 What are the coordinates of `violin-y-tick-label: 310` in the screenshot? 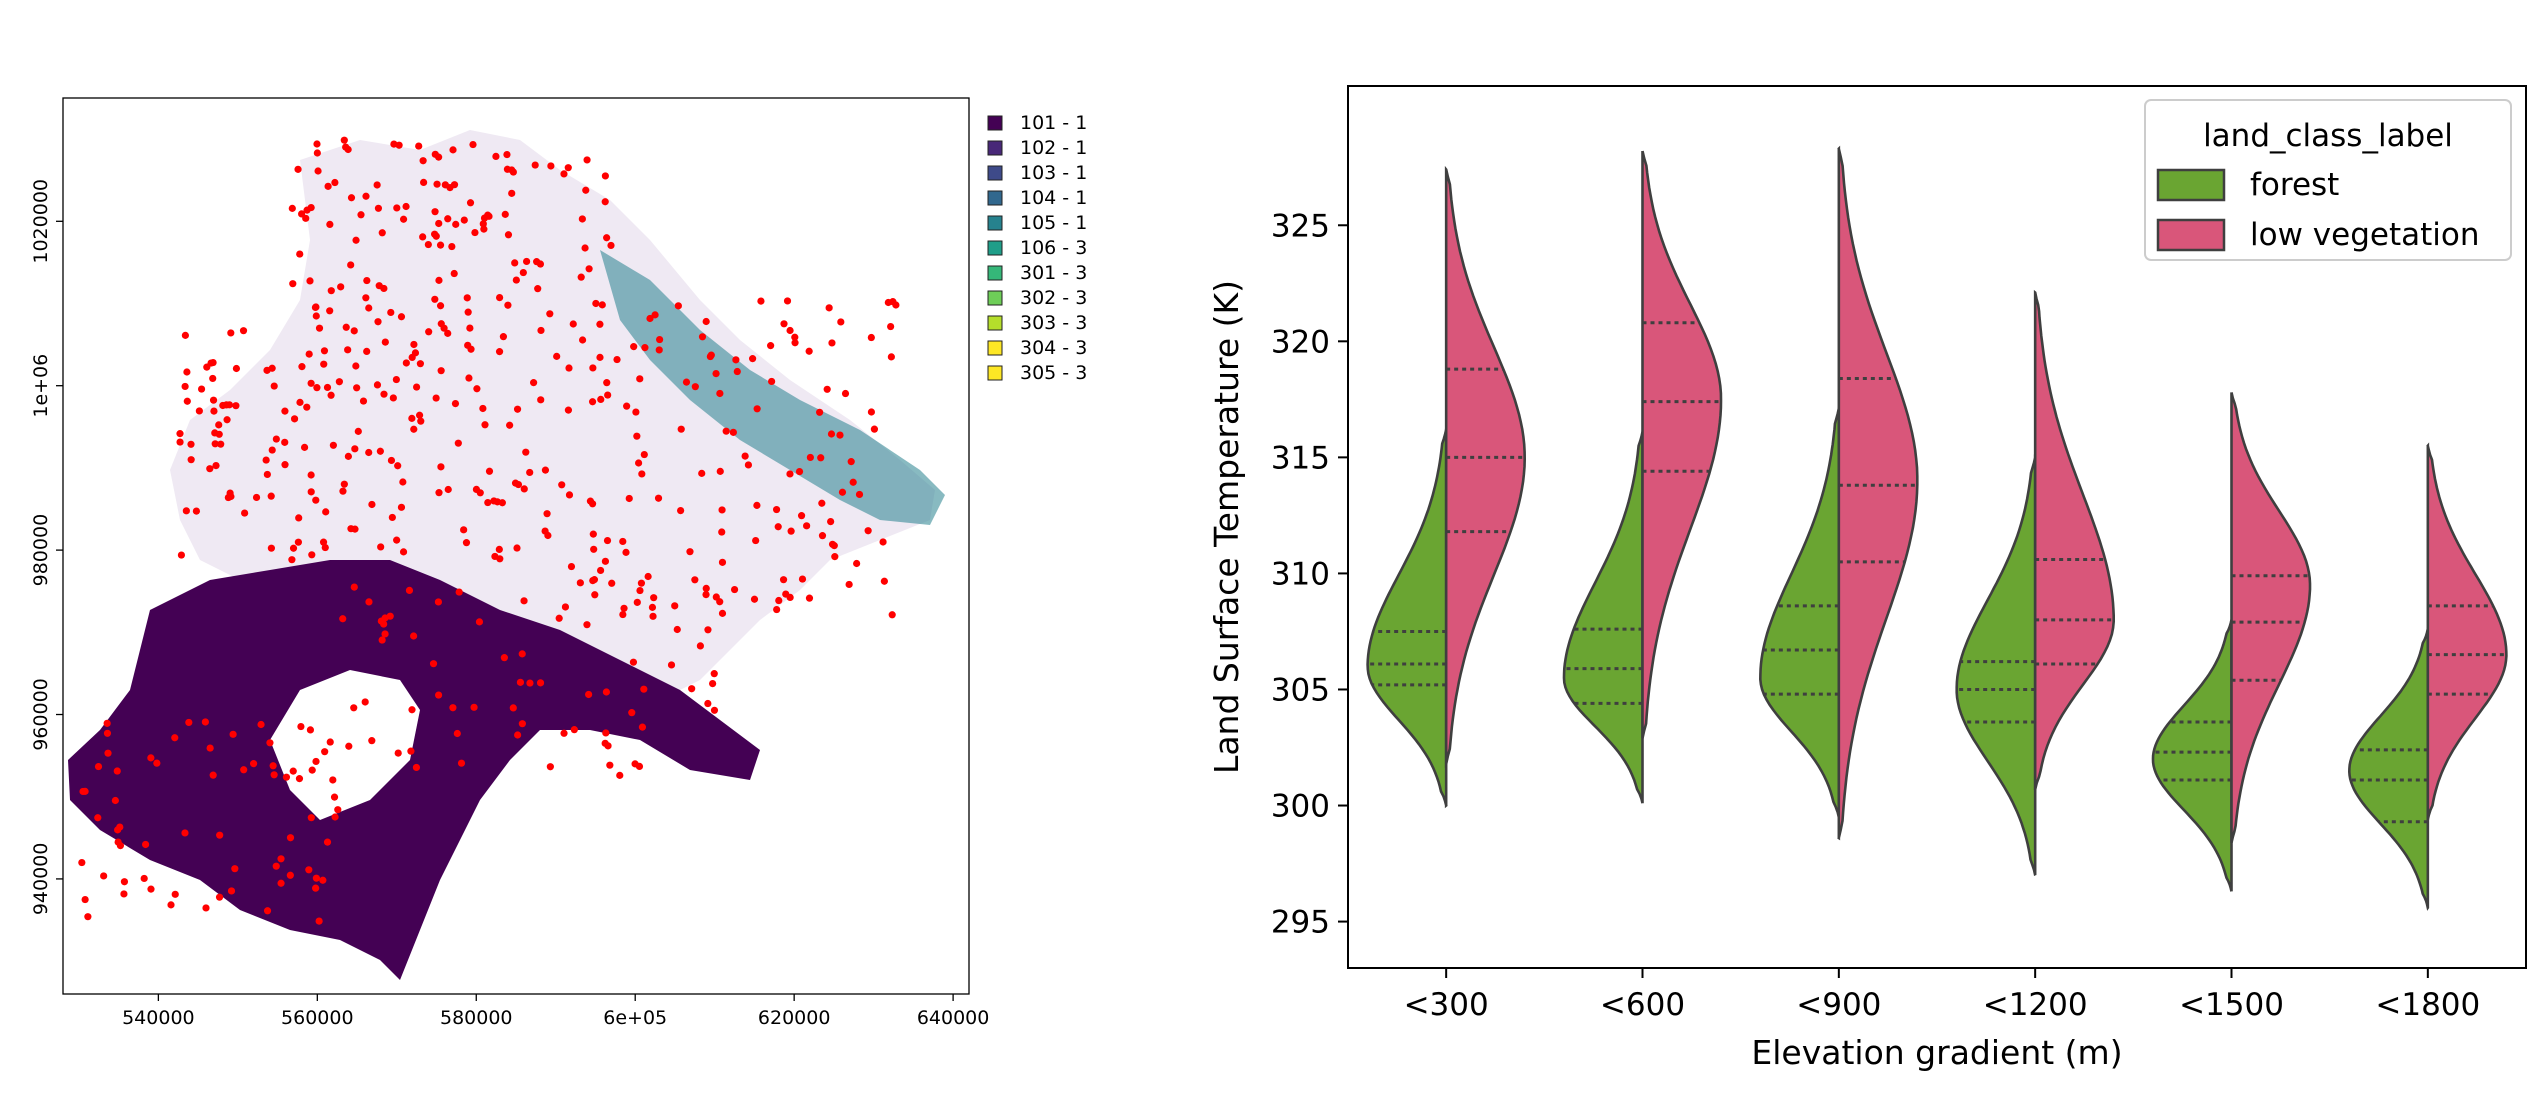 It's located at (1300, 574).